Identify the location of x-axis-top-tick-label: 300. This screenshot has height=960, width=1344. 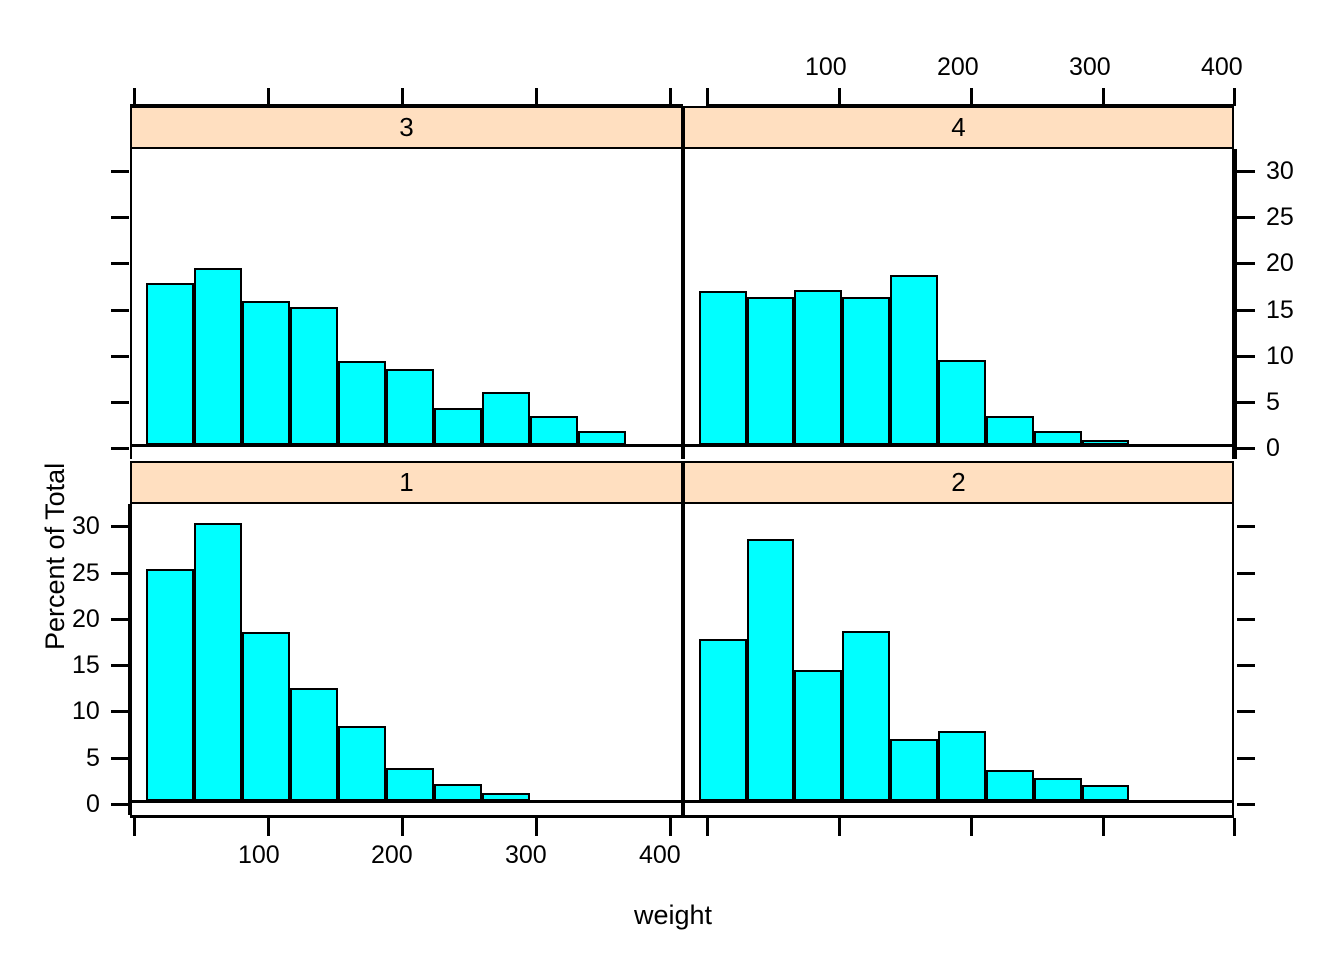
(1090, 67).